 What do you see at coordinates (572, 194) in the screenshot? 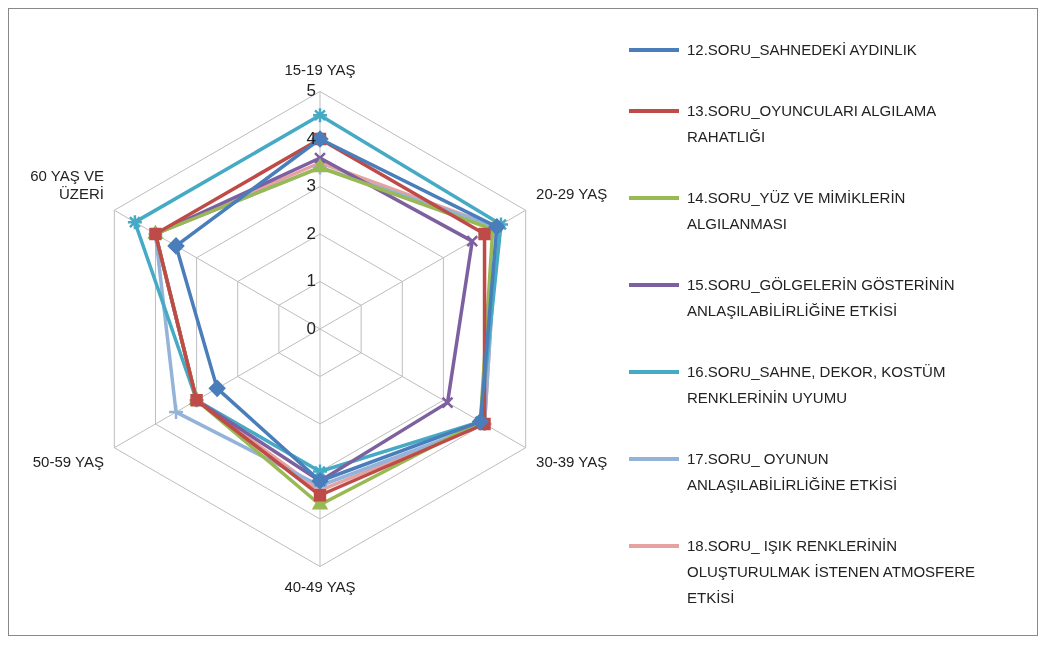
I see `spoke-label: 20-29 YAŞ` at bounding box center [572, 194].